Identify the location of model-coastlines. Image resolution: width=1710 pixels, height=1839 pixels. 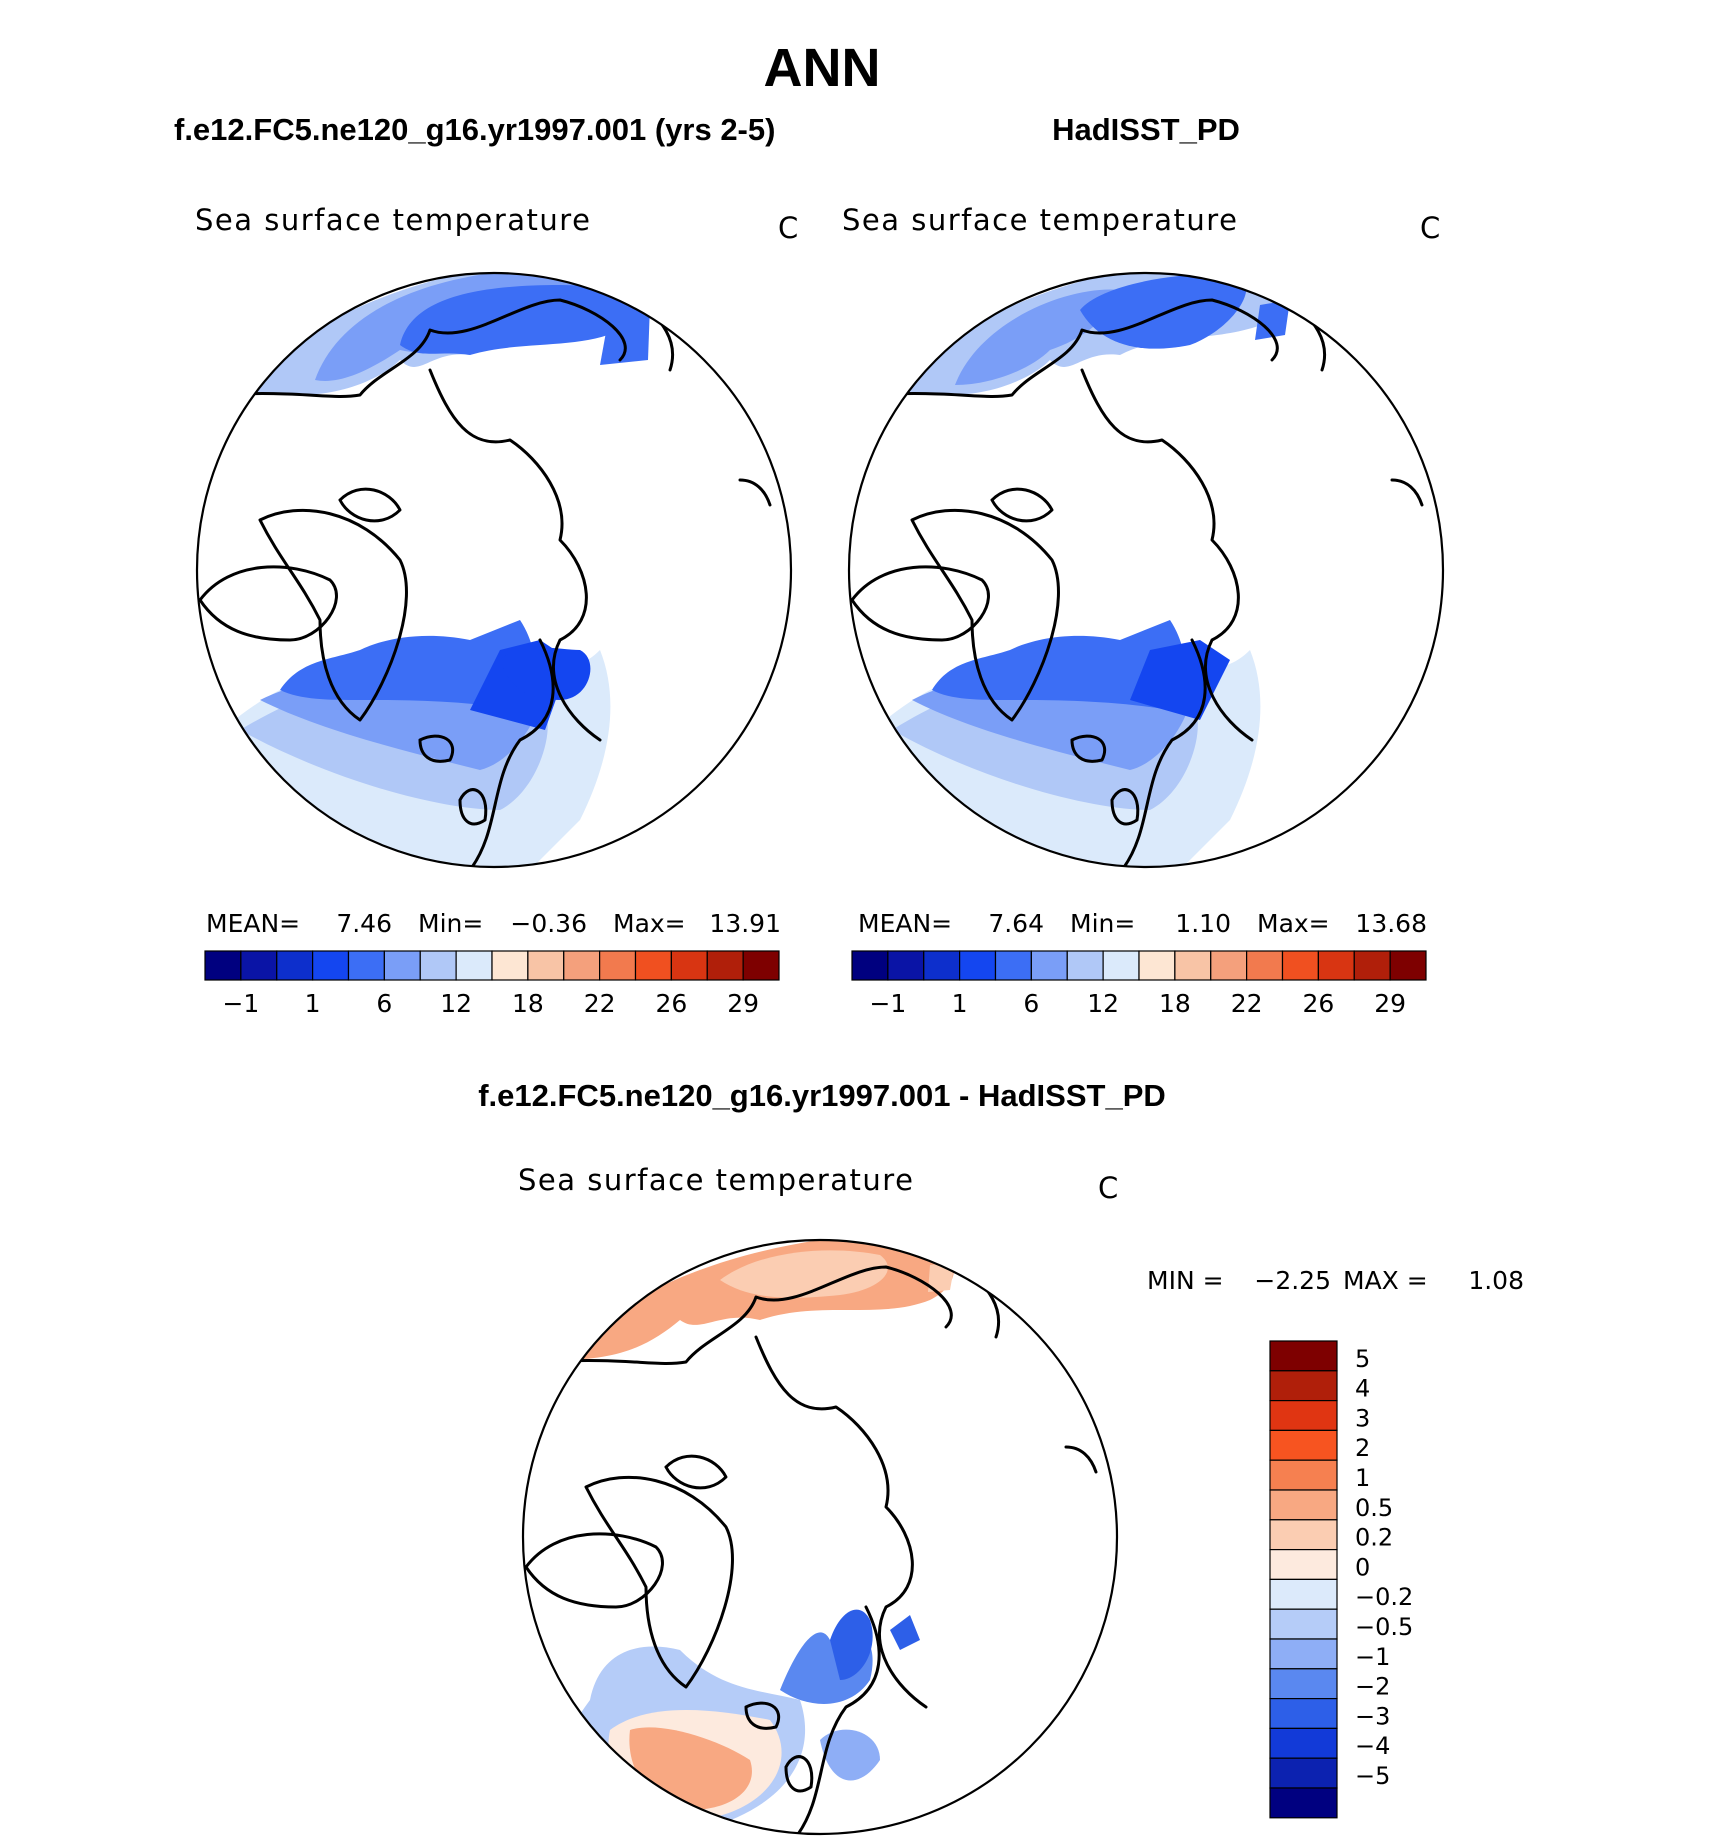
(485, 582).